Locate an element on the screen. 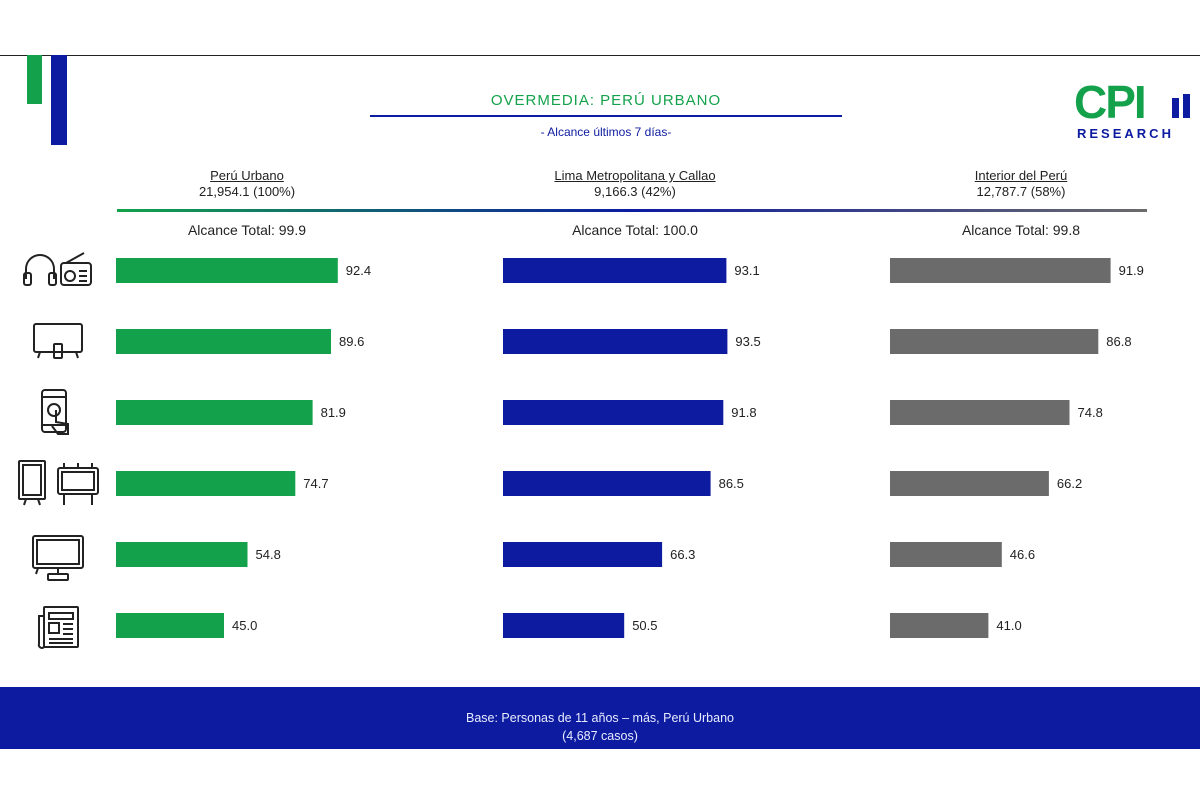  col-head-interior: Interior del Perú 12,787.7 (58%) is located at coordinates (1021, 184).